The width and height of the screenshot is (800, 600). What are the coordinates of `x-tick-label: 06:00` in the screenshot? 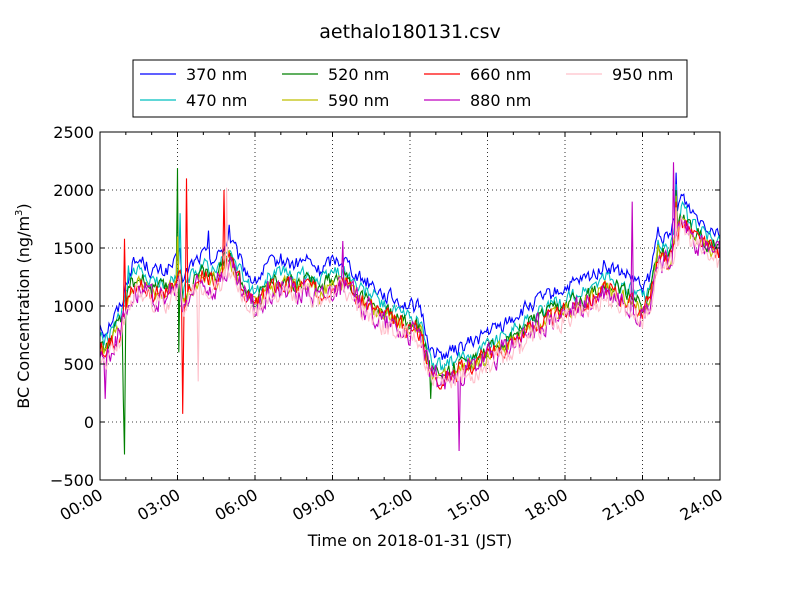 It's located at (236, 505).